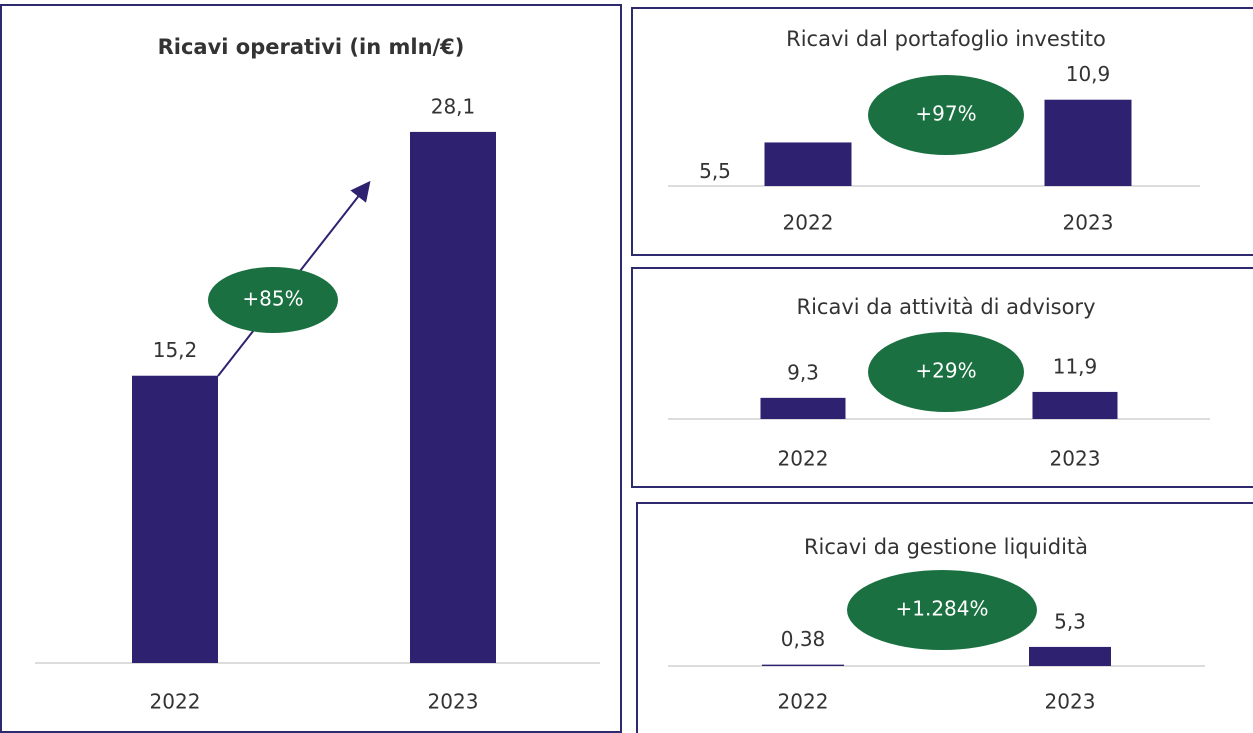  Describe the element at coordinates (175, 350) in the screenshot. I see `value-label: 15,2` at that location.